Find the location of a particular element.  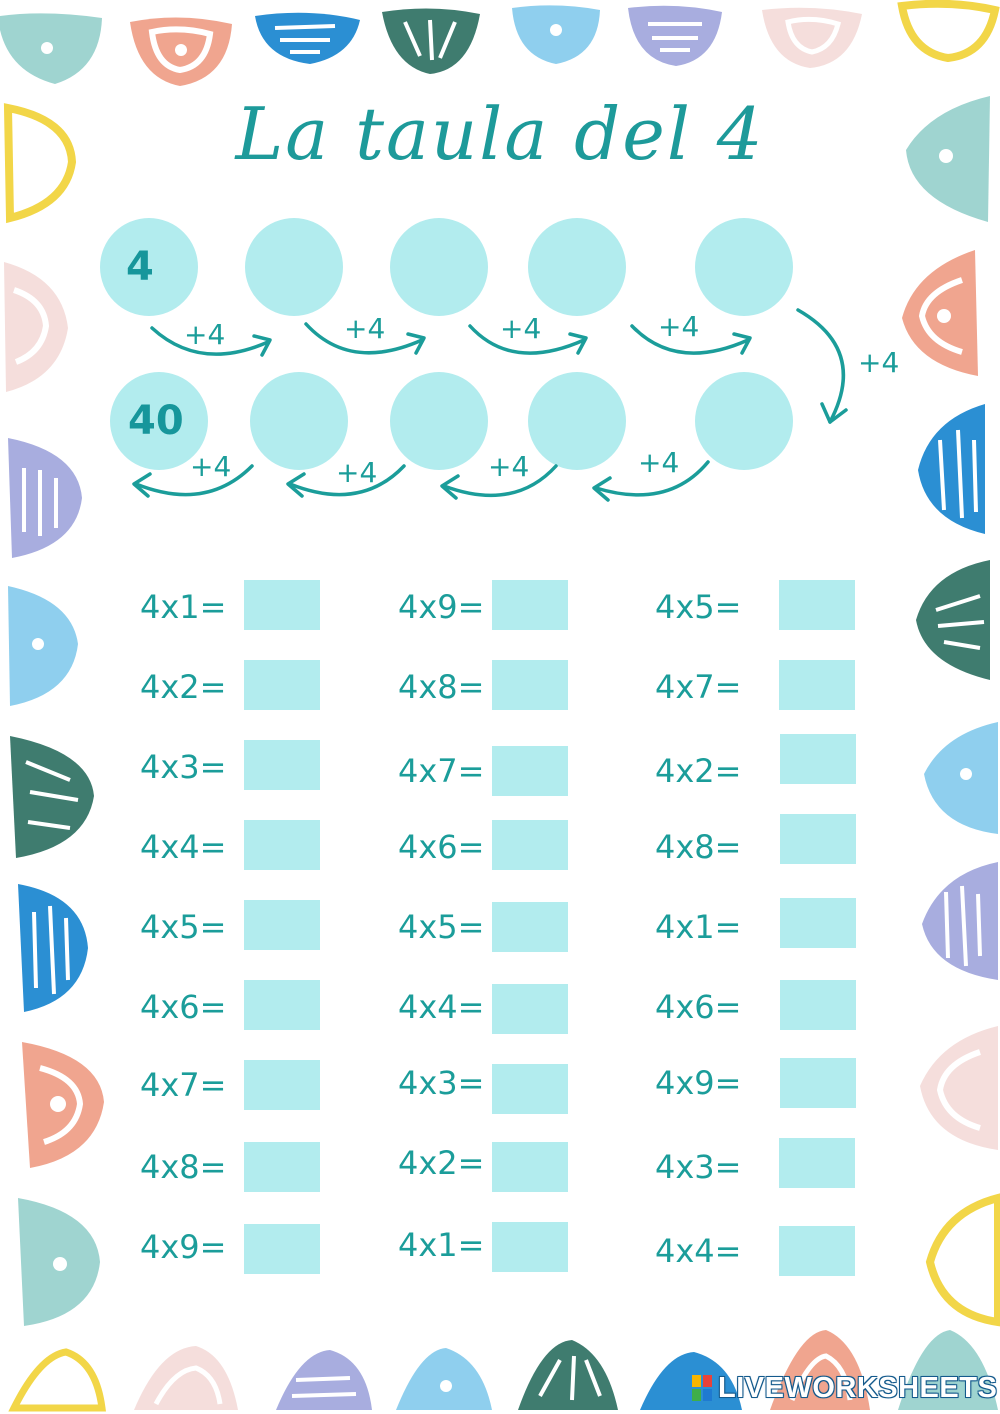

sequence-circle-bottom-1: 40 is located at coordinates (159, 421).